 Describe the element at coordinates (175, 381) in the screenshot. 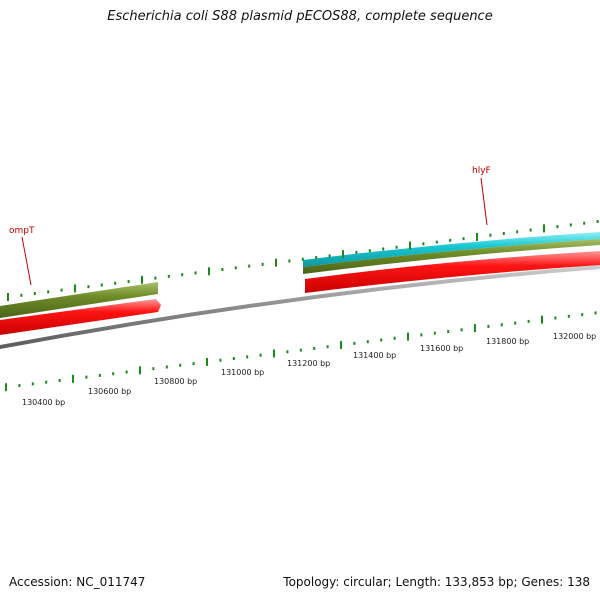

I see `position-label: 130800 bp` at that location.